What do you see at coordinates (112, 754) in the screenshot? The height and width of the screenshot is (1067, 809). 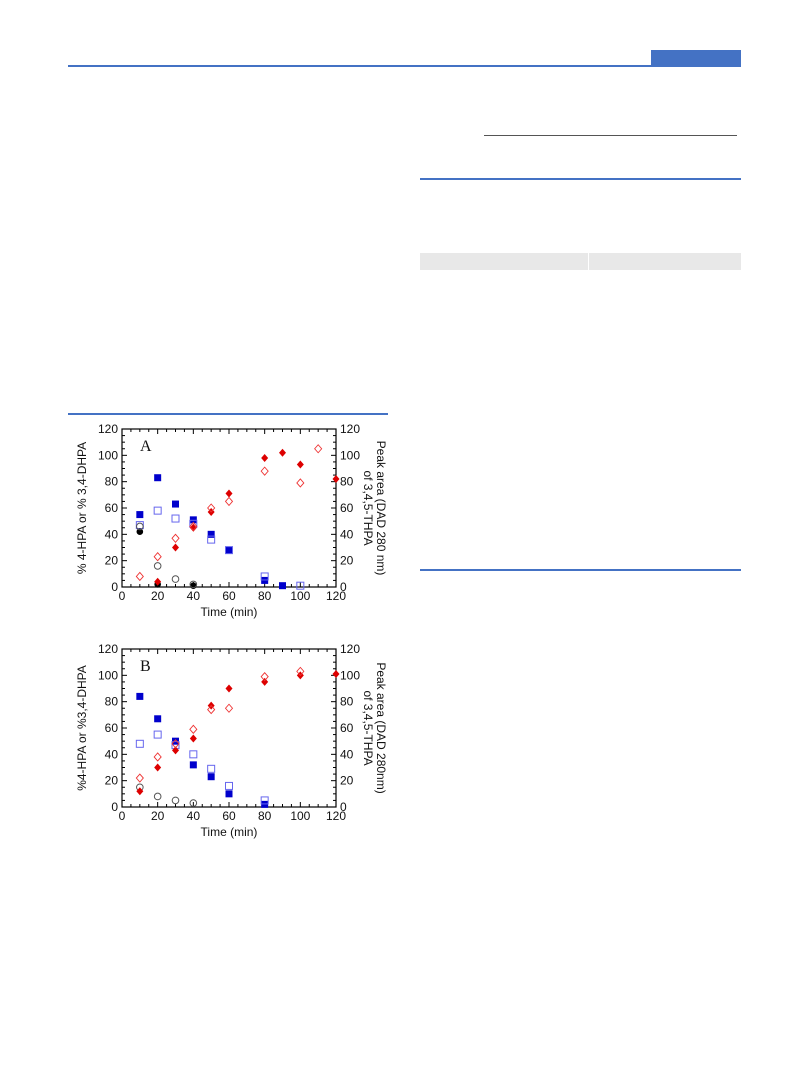 I see `y-tick-label: 40` at bounding box center [112, 754].